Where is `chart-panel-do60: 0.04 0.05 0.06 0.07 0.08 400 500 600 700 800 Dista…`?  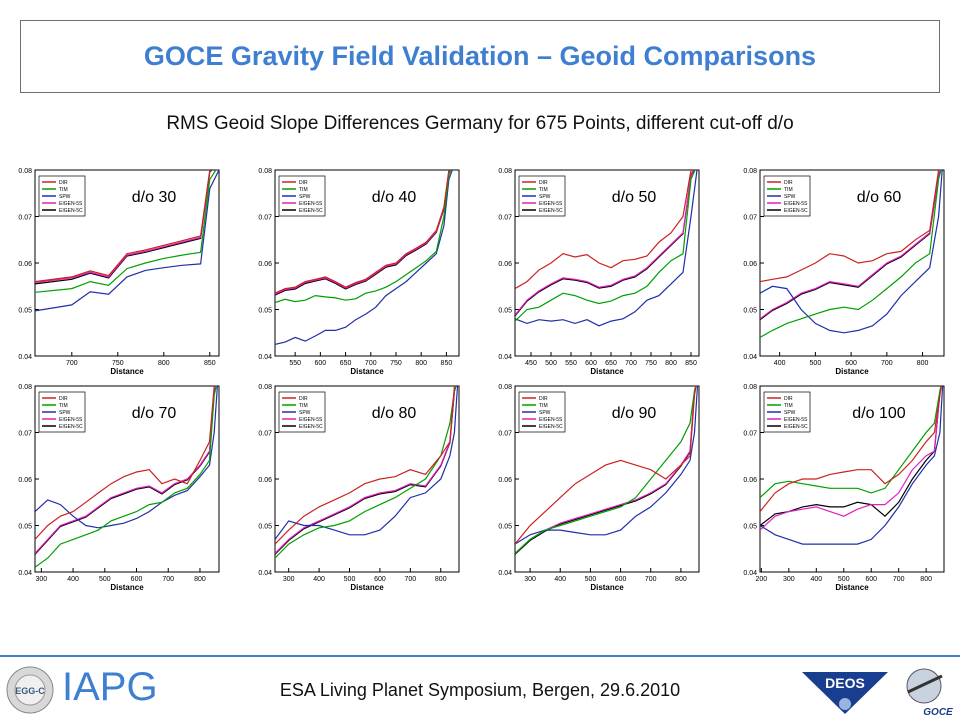
chart-panel-do60: 0.04 0.05 0.06 0.07 0.08 400 500 600 700 800 Dista… is located at coordinates (841, 271).